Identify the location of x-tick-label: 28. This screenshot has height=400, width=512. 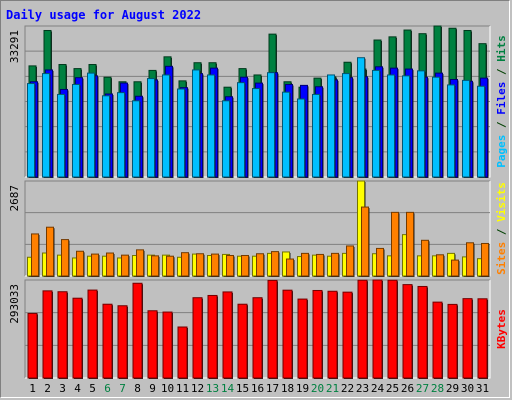
(437, 388).